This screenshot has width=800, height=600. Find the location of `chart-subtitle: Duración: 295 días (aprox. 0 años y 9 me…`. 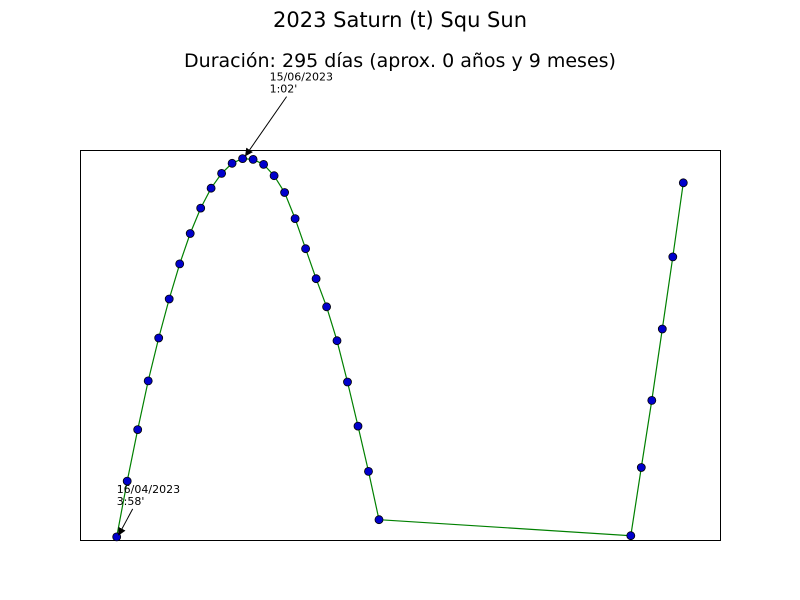

chart-subtitle: Duración: 295 días (aprox. 0 años y 9 me… is located at coordinates (400, 61).